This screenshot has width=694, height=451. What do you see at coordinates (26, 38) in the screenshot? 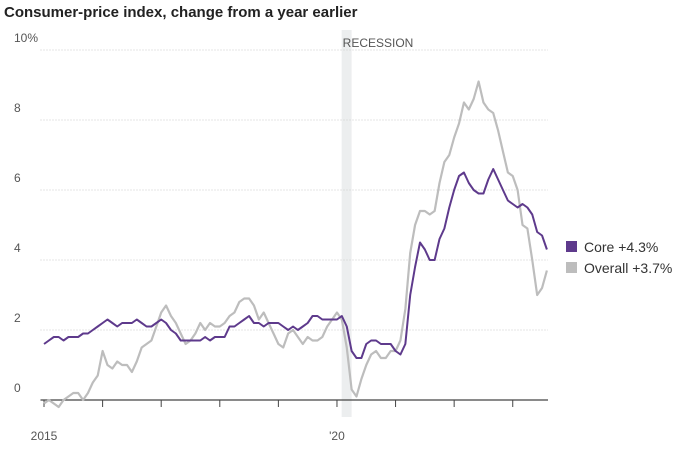
I see `y-tick-label: 10%` at bounding box center [26, 38].